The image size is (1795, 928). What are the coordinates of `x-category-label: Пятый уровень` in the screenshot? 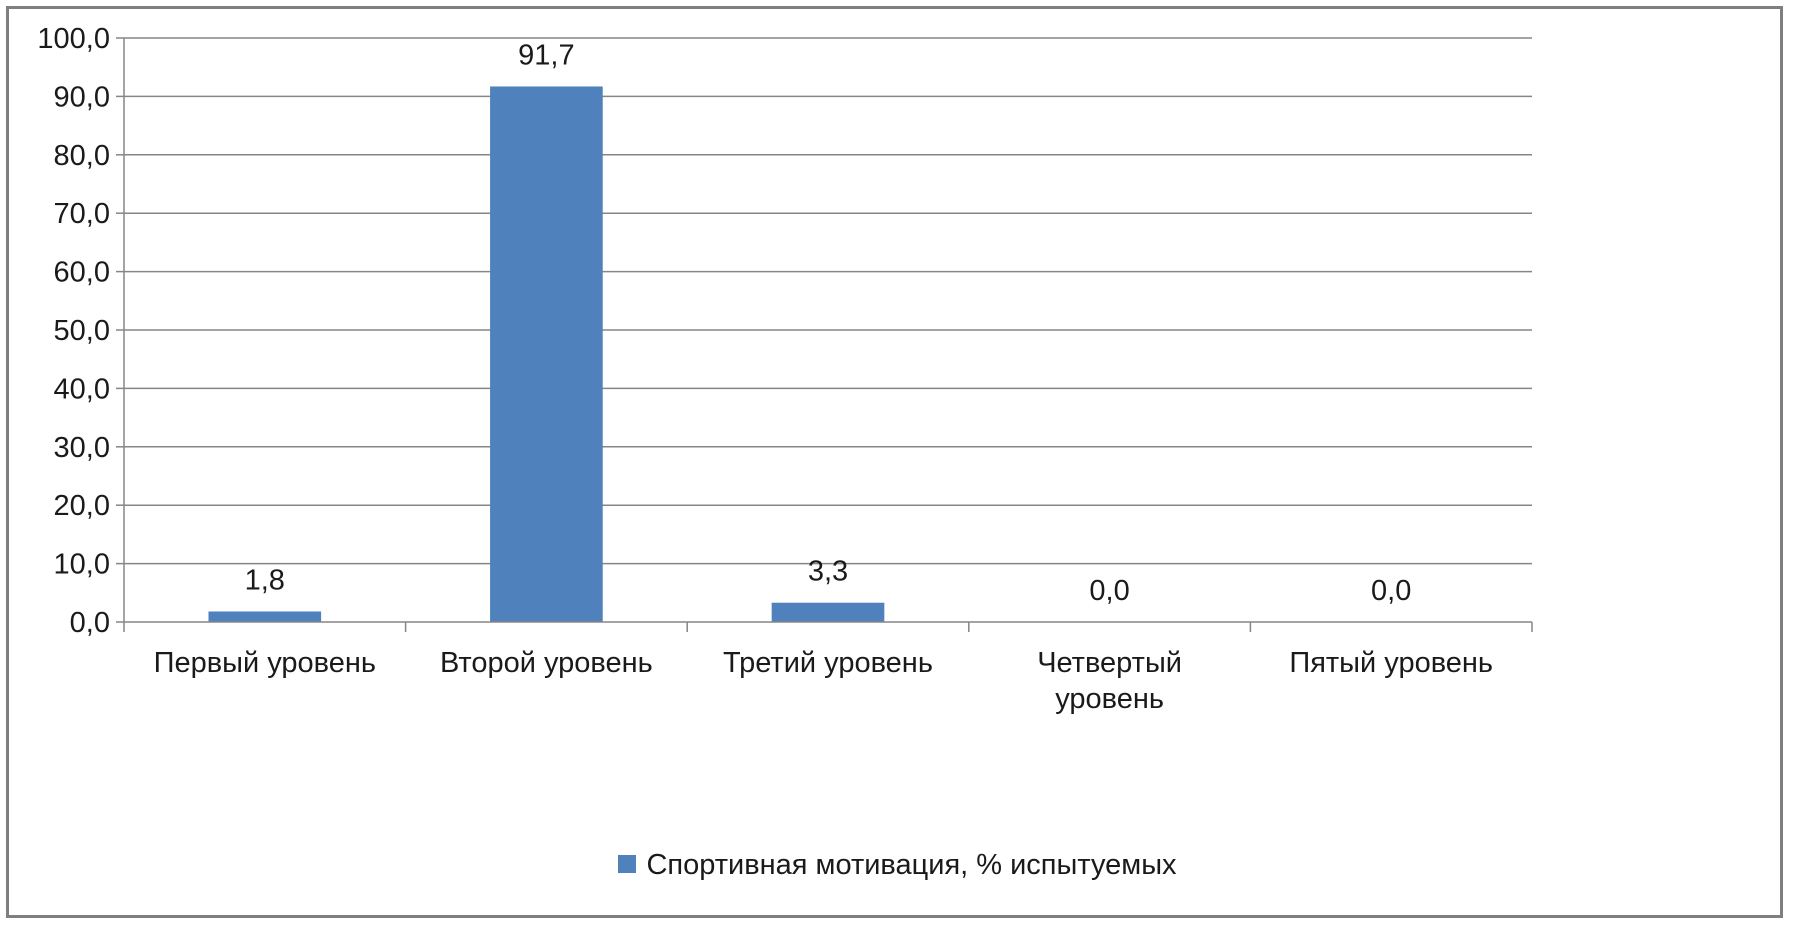 It's located at (1391, 663).